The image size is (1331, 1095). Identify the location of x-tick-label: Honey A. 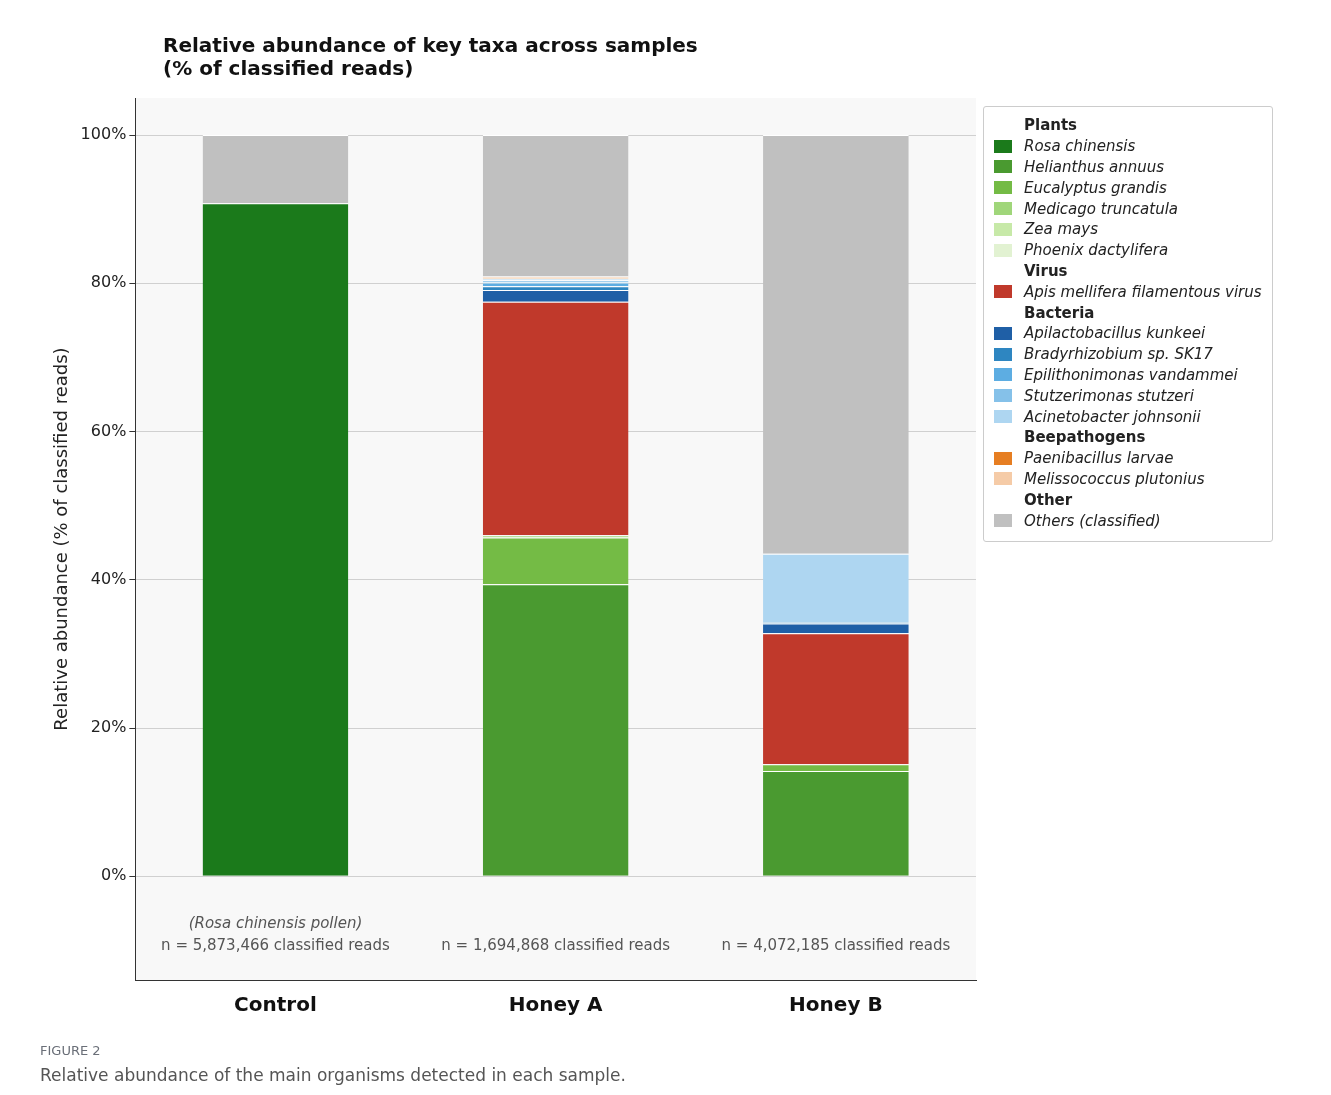
(556, 1004).